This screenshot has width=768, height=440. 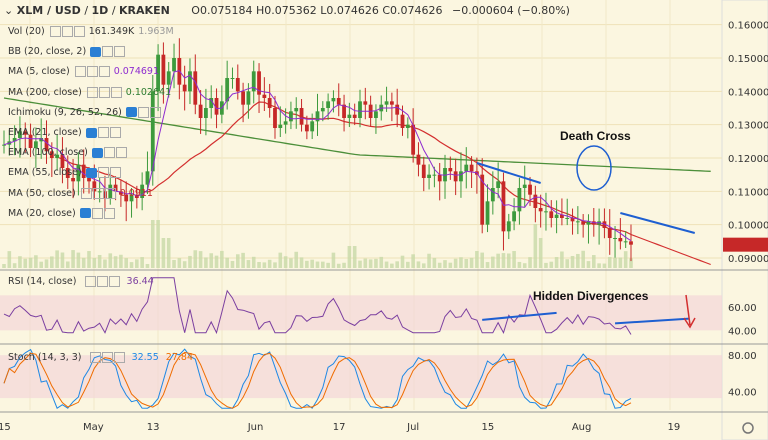 I want to click on indicator-label: MA (50, close), so click(x=42, y=193).